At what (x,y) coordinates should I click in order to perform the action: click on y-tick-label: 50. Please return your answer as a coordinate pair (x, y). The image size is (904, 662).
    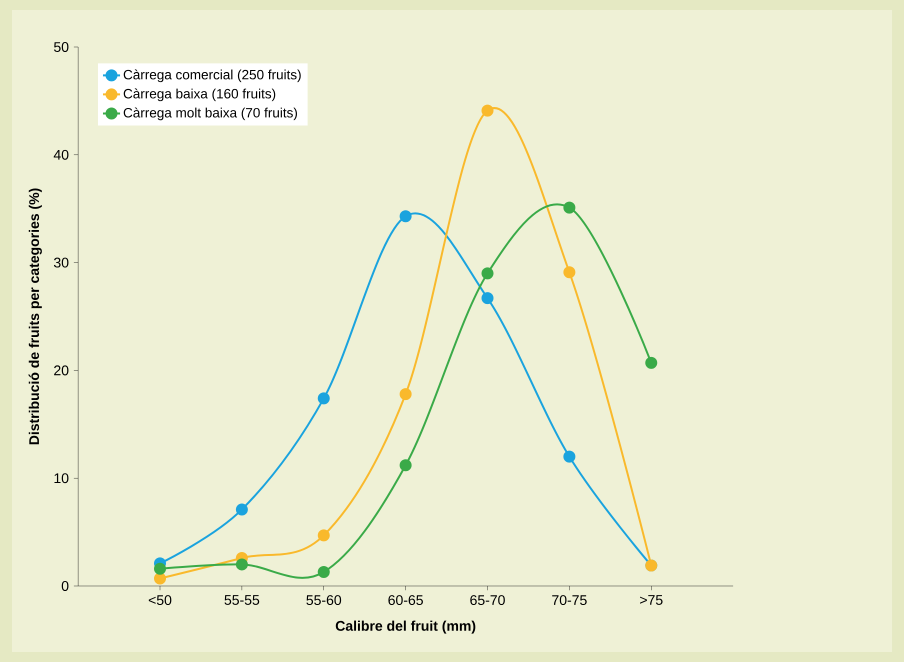
    Looking at the image, I should click on (61, 47).